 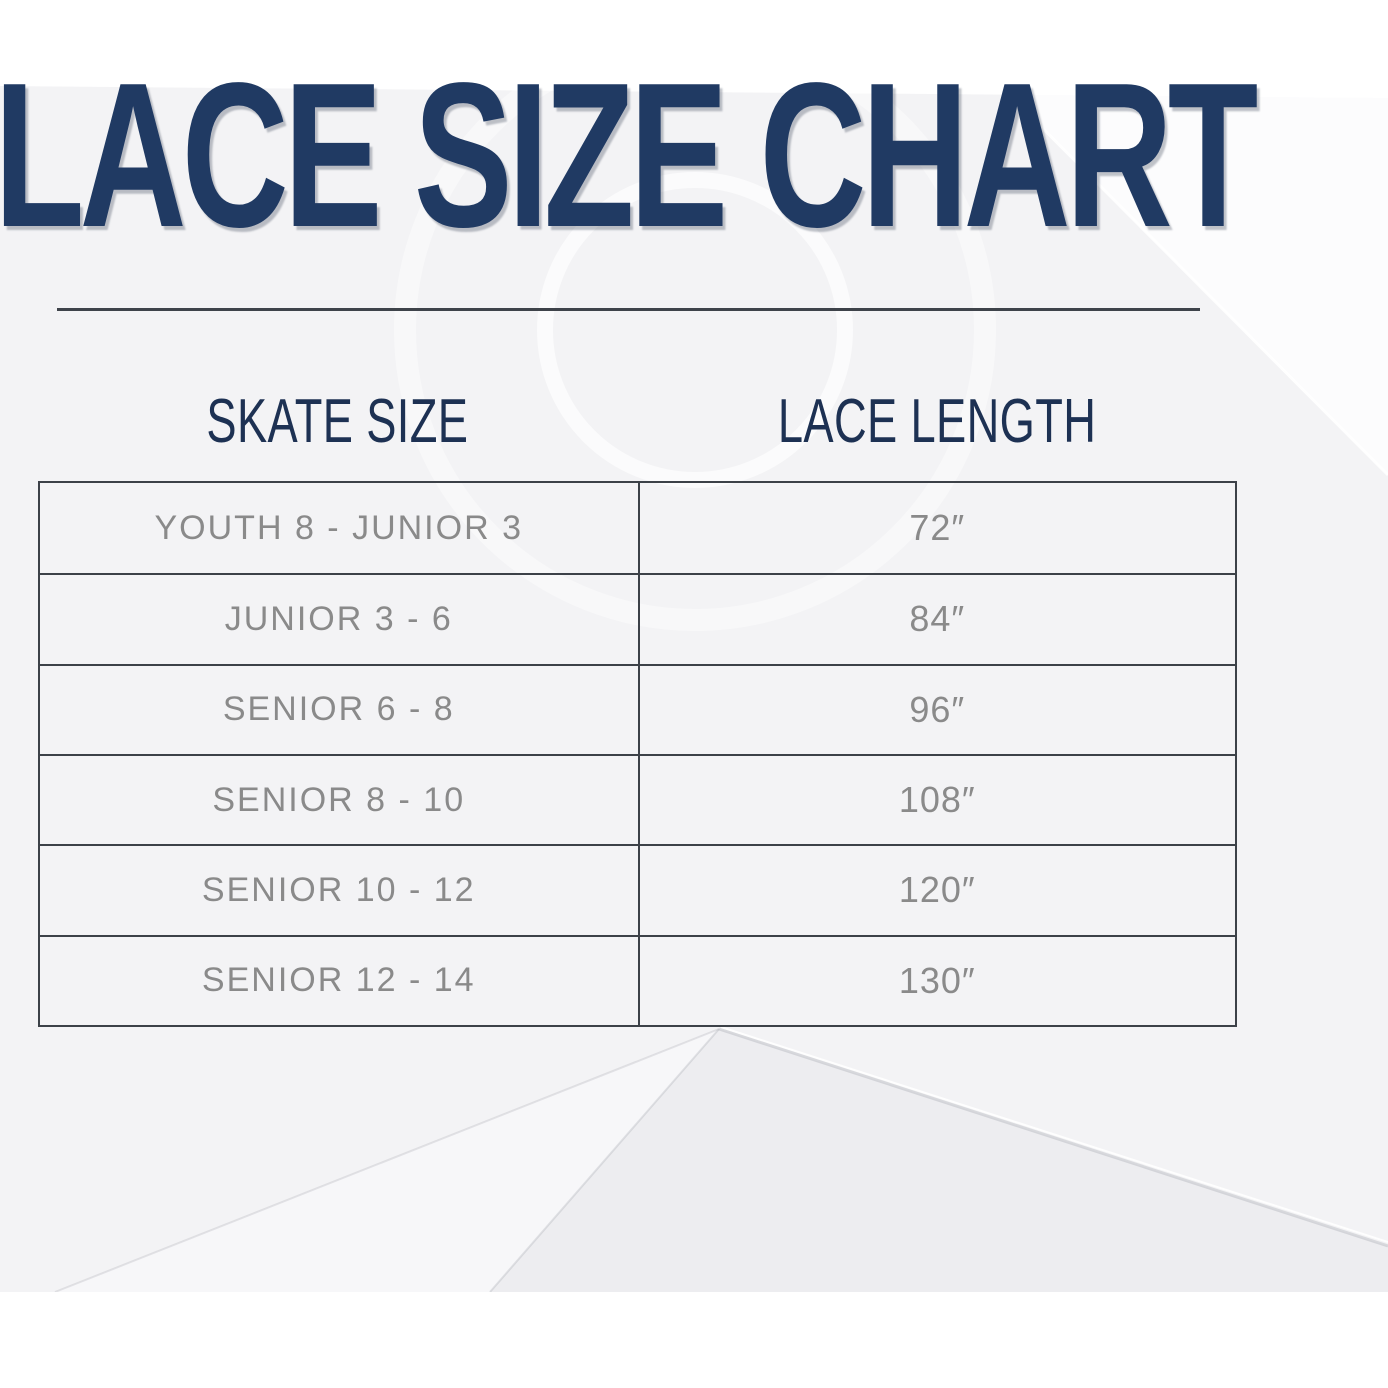 I want to click on skate-size-header-label: SKATE SIZE, so click(x=337, y=421).